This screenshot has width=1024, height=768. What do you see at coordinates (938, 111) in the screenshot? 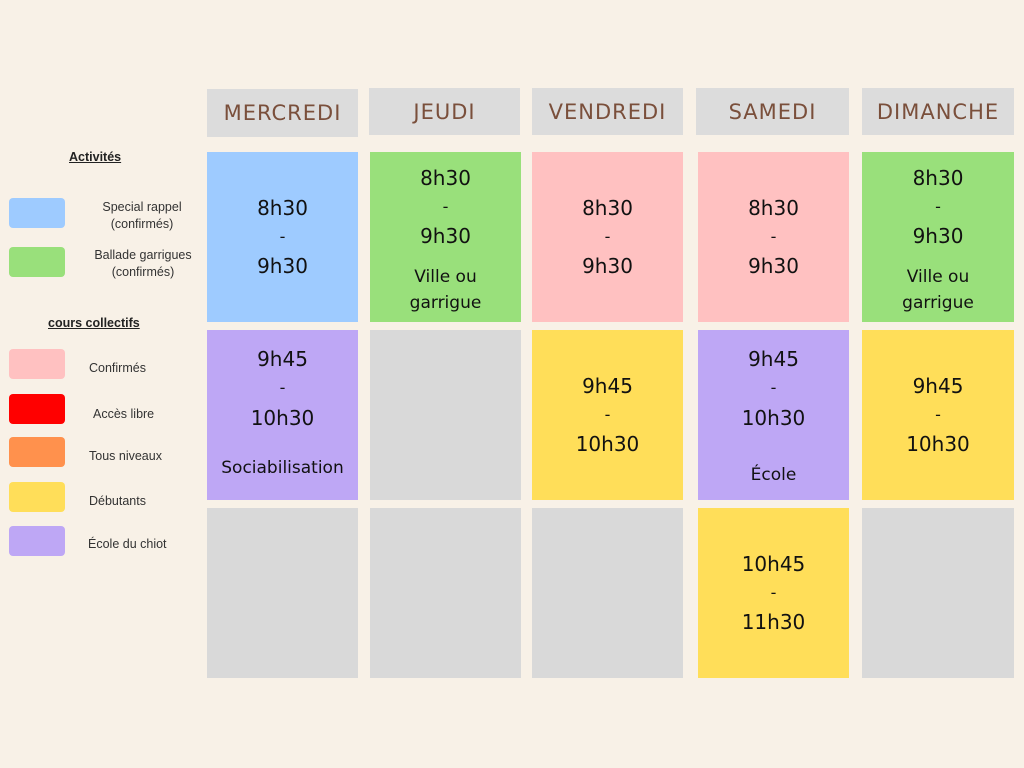
I see `day-header-dimanche: DIMANCHE` at bounding box center [938, 111].